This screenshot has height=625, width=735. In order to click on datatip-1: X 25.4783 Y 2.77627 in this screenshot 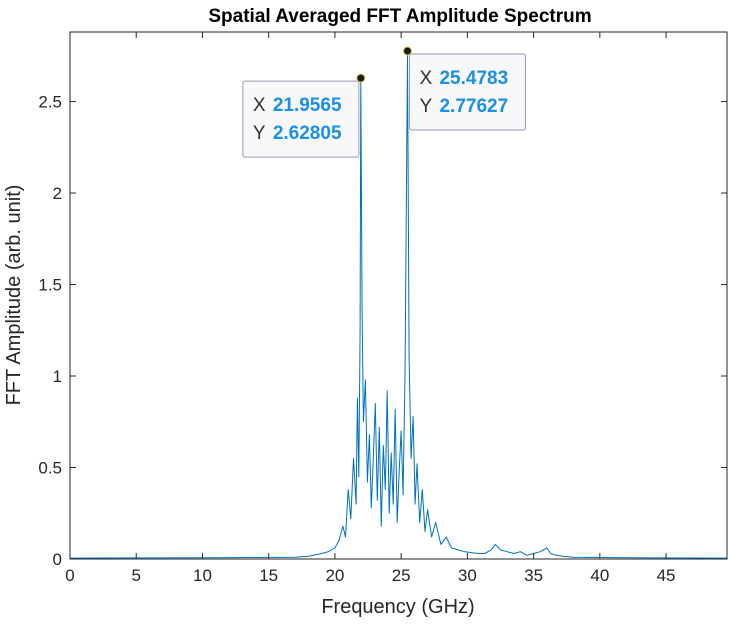, I will do `click(464, 88)`.